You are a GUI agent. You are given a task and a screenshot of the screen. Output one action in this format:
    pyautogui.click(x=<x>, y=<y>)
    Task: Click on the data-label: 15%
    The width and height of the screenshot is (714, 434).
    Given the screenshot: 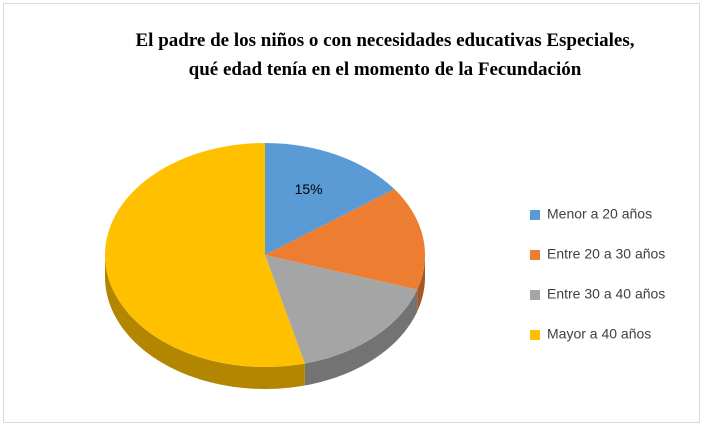 What is the action you would take?
    pyautogui.click(x=309, y=189)
    